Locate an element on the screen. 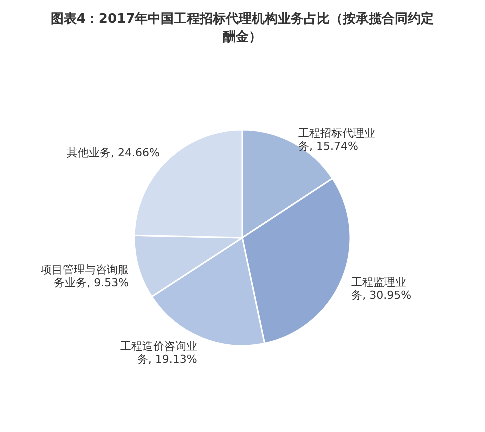 This screenshot has height=432, width=485. slice-label: 其他业务, 24.66% is located at coordinates (113, 153).